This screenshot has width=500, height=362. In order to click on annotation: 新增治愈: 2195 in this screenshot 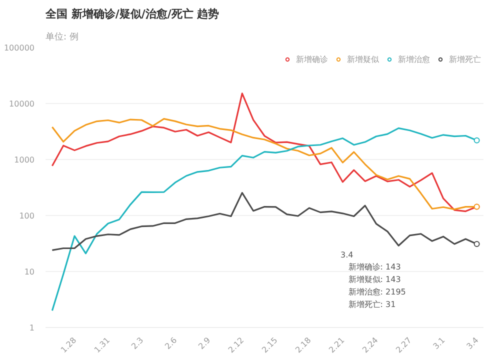, I will do `click(377, 291)`.